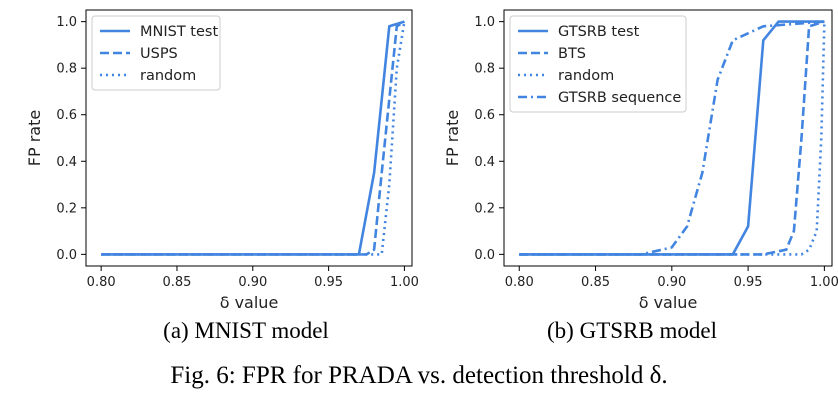 The image size is (838, 411). Describe the element at coordinates (246, 330) in the screenshot. I see `subcaption-a: (a) MNIST model` at that location.